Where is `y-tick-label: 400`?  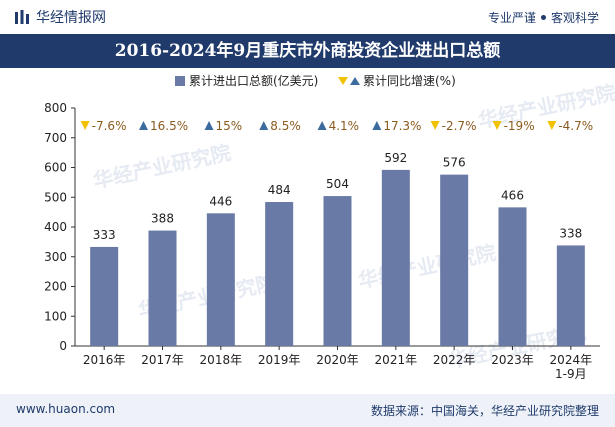 y-tick-label: 400 is located at coordinates (55, 227).